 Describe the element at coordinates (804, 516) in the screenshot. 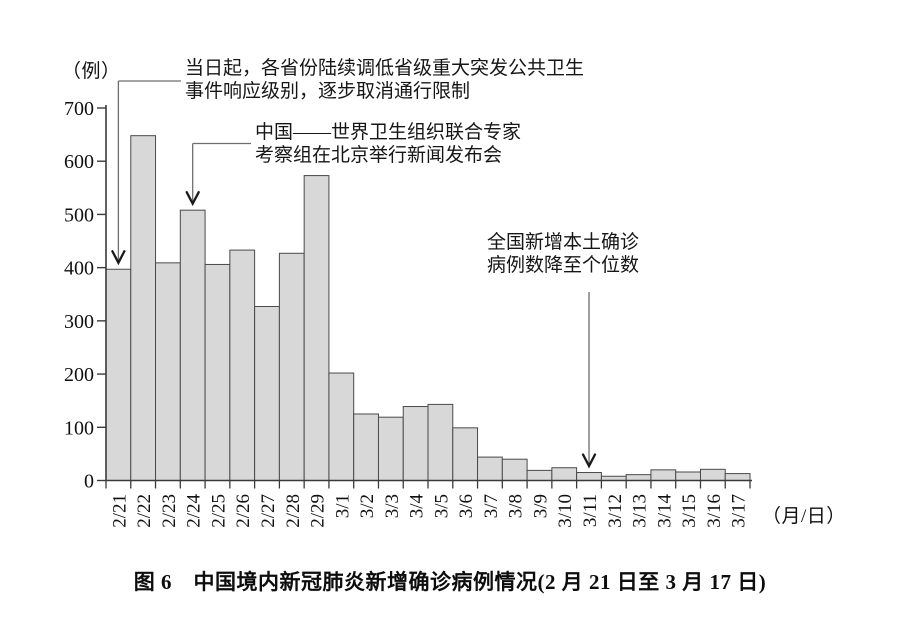

I see `x-axis-unit-label: （月/日）` at that location.